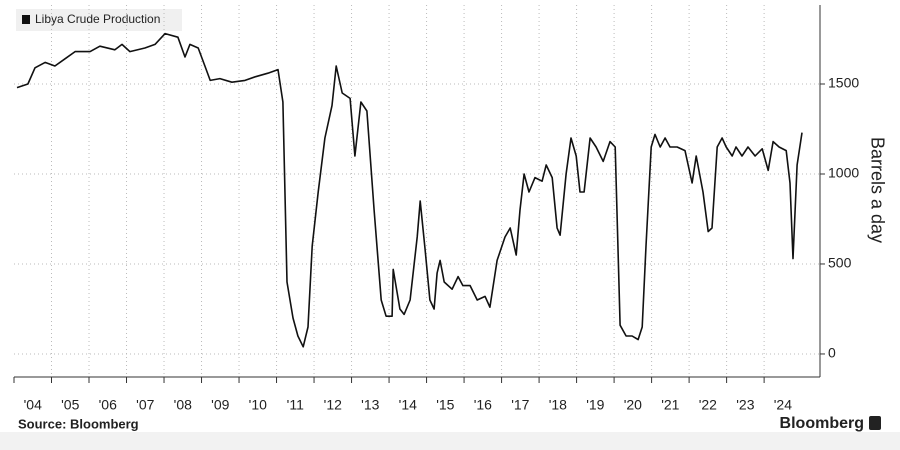  Describe the element at coordinates (783, 405) in the screenshot. I see `x-tick-label: '24` at that location.